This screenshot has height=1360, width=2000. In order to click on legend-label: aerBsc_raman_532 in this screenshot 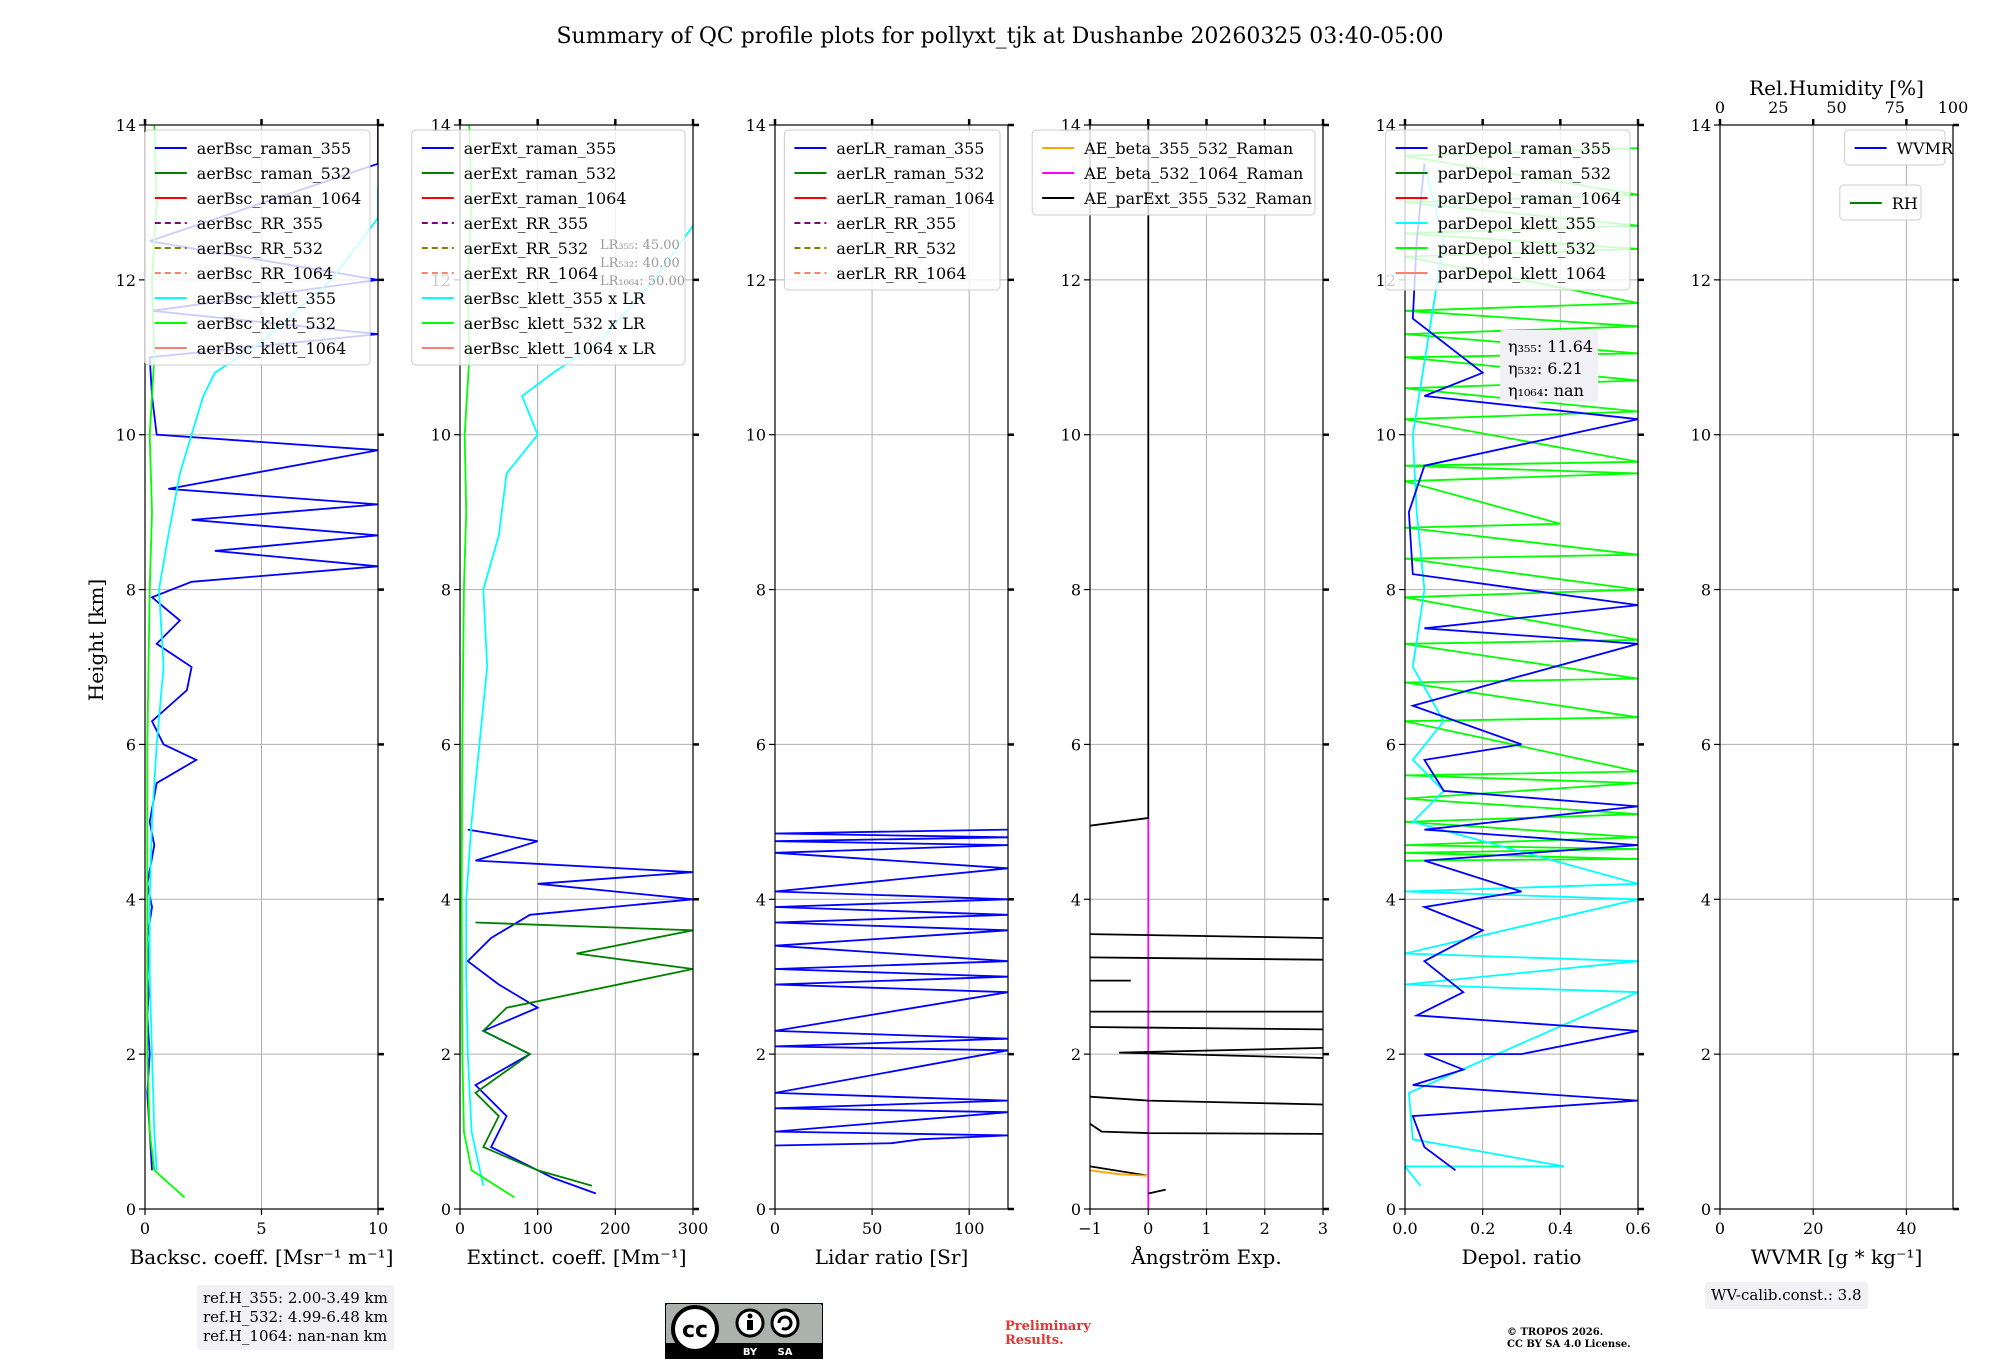, I will do `click(274, 173)`.